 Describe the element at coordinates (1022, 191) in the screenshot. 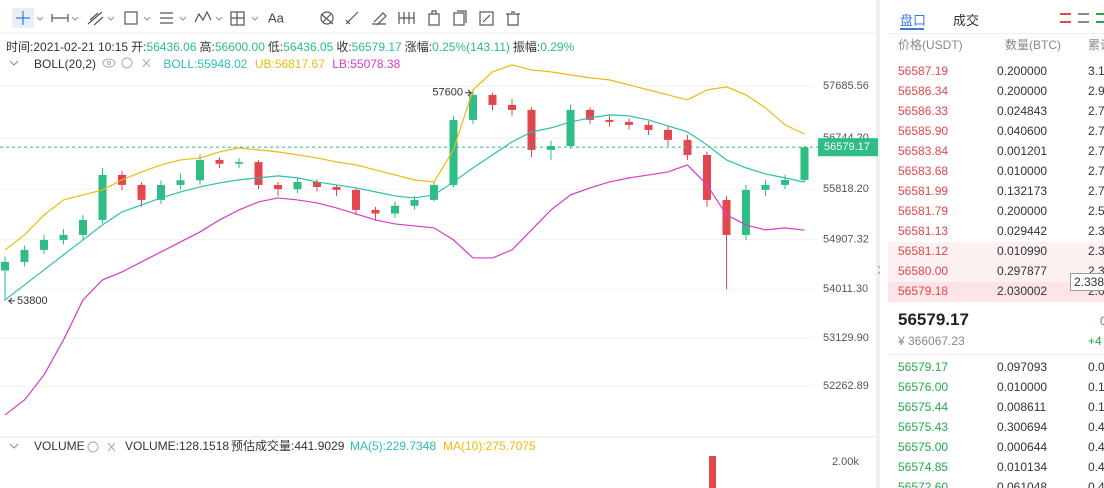

I see `ask-cell: 0.132173` at that location.